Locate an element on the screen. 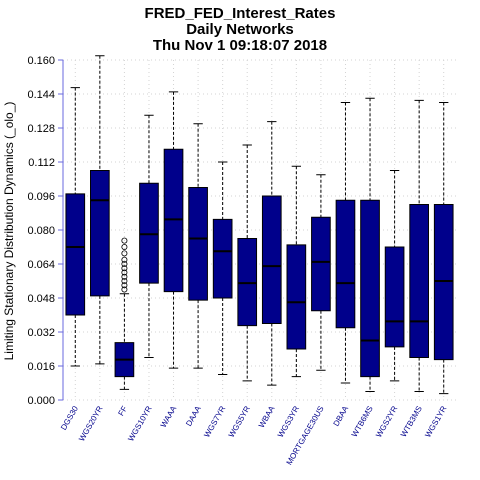 The width and height of the screenshot is (480, 480). x-tick-label: WGS5YR is located at coordinates (239, 421).